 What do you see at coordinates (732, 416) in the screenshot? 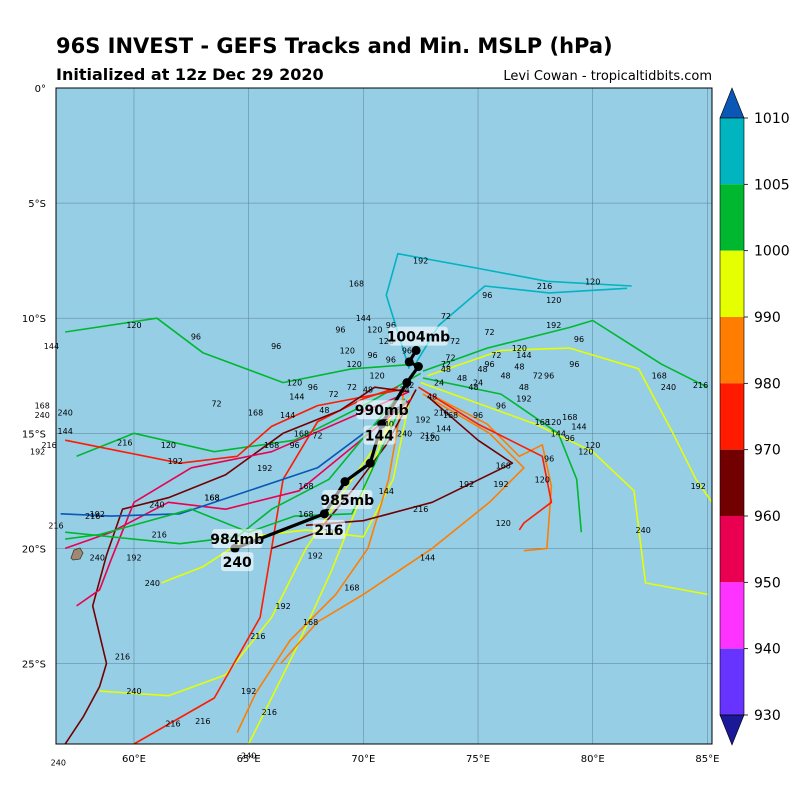
I see `colorbar-frame` at bounding box center [732, 416].